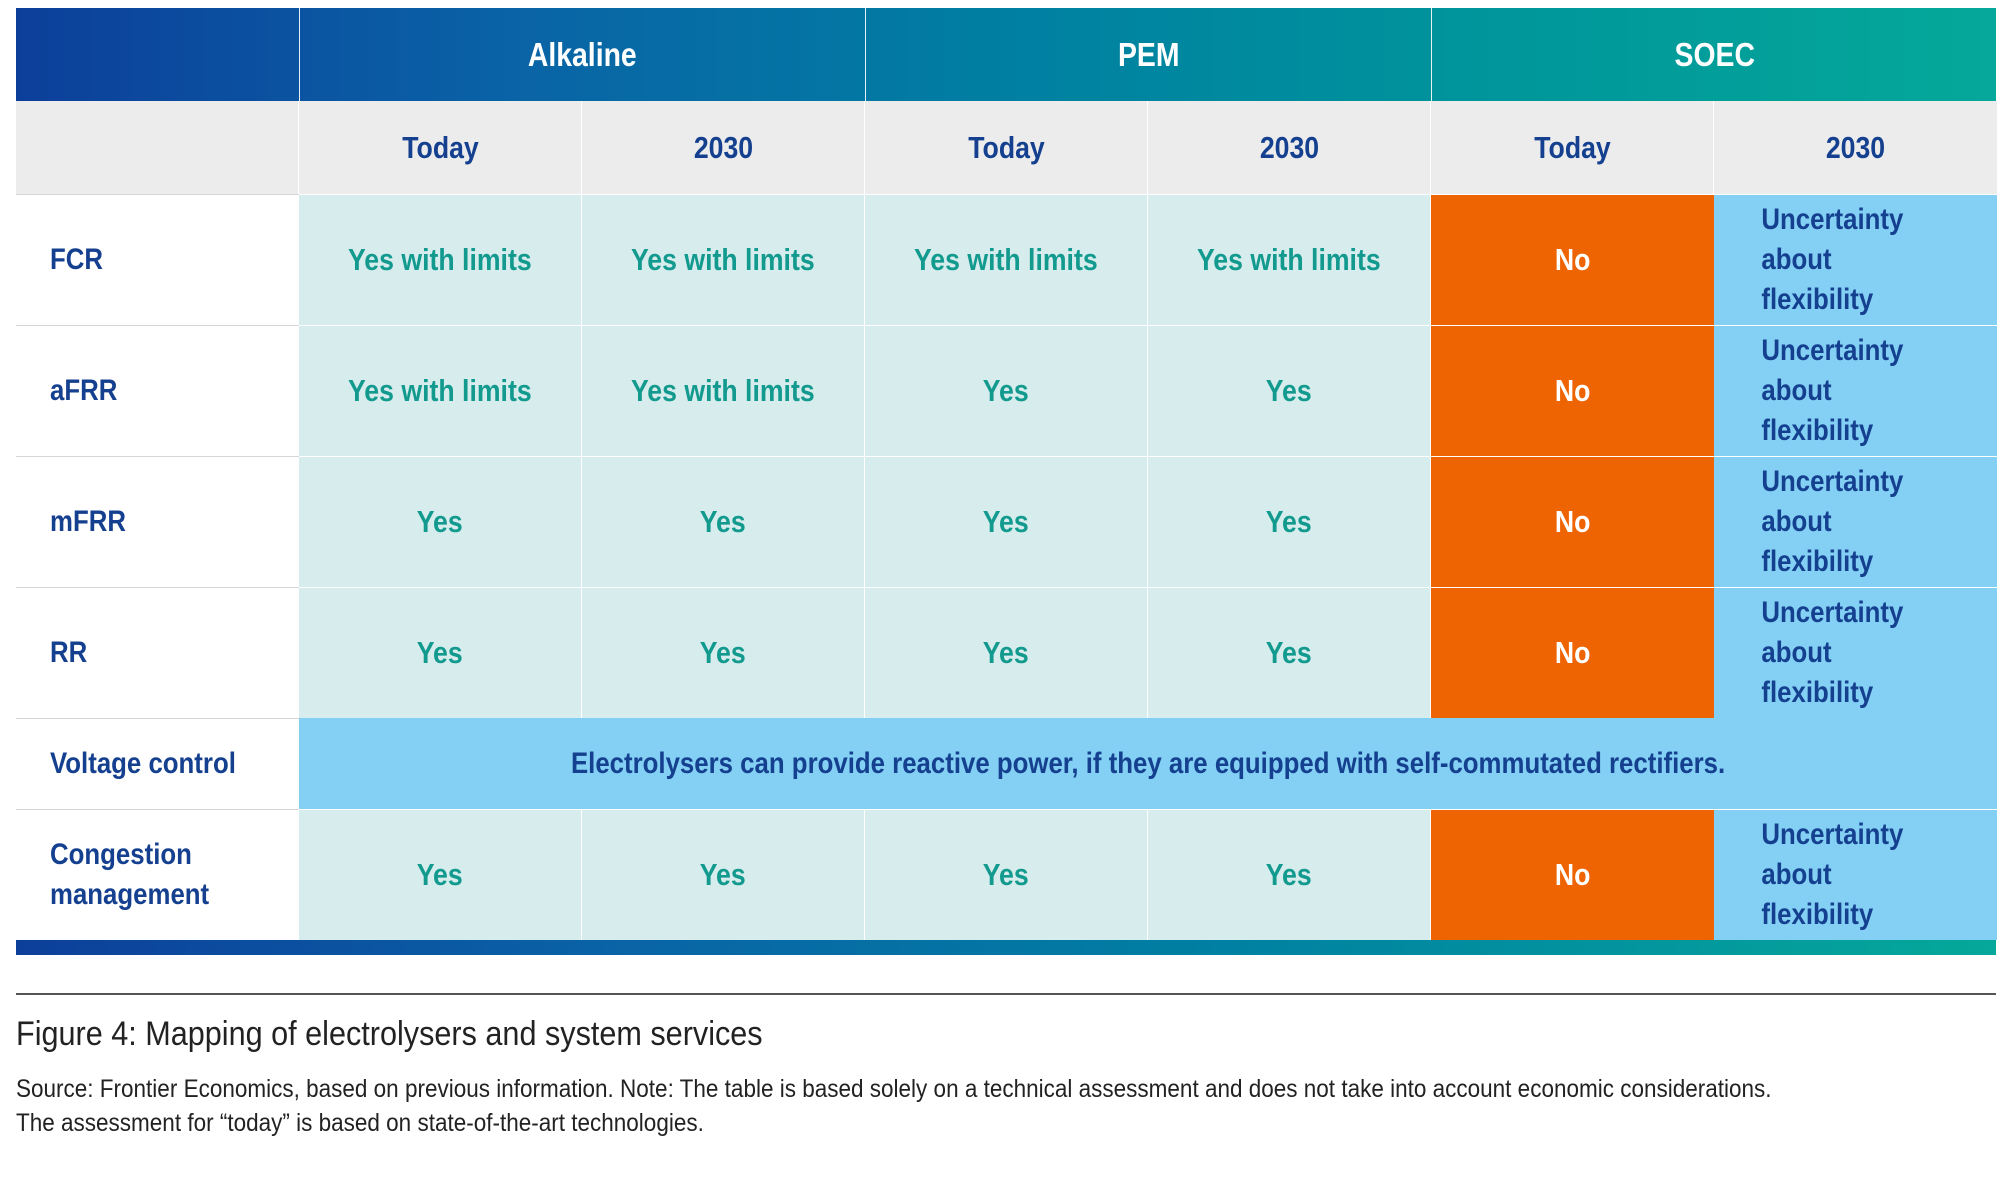 This screenshot has height=1200, width=2001. What do you see at coordinates (1006, 994) in the screenshot?
I see `caption-divider` at bounding box center [1006, 994].